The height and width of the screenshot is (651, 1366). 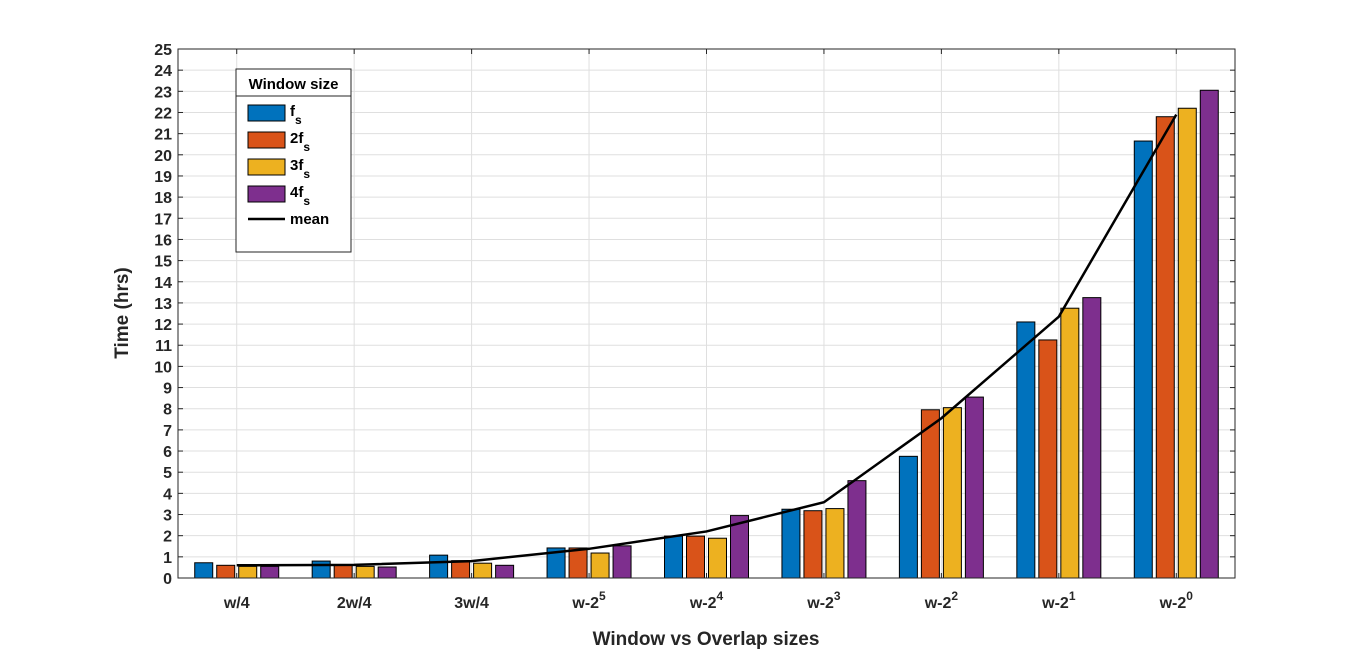 What do you see at coordinates (163, 325) in the screenshot?
I see `y-tick-label: 12` at bounding box center [163, 325].